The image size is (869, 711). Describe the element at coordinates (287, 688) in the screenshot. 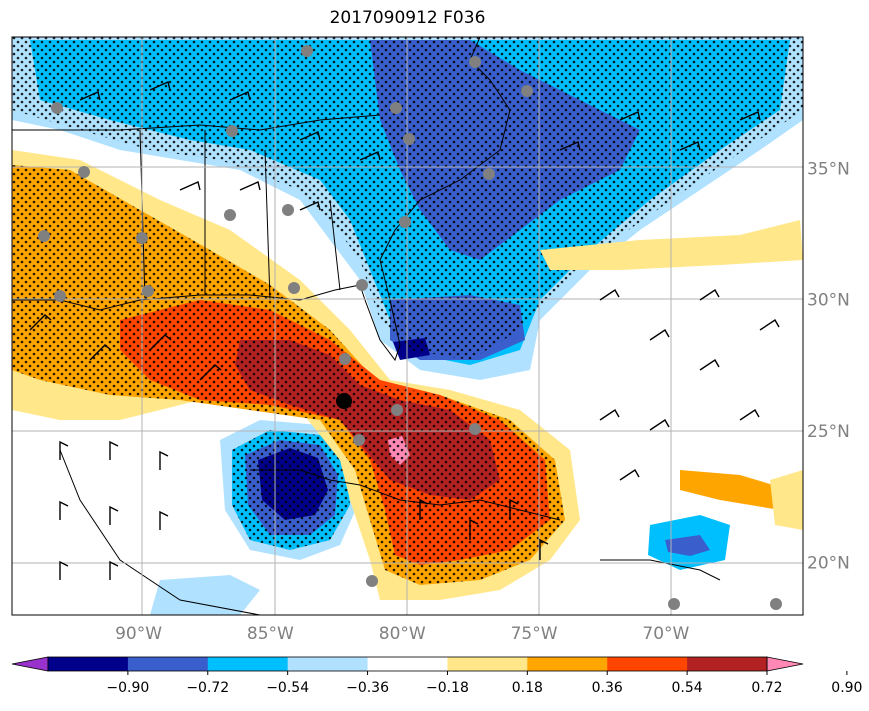

I see `colorbar-tick-label: −0.54` at that location.